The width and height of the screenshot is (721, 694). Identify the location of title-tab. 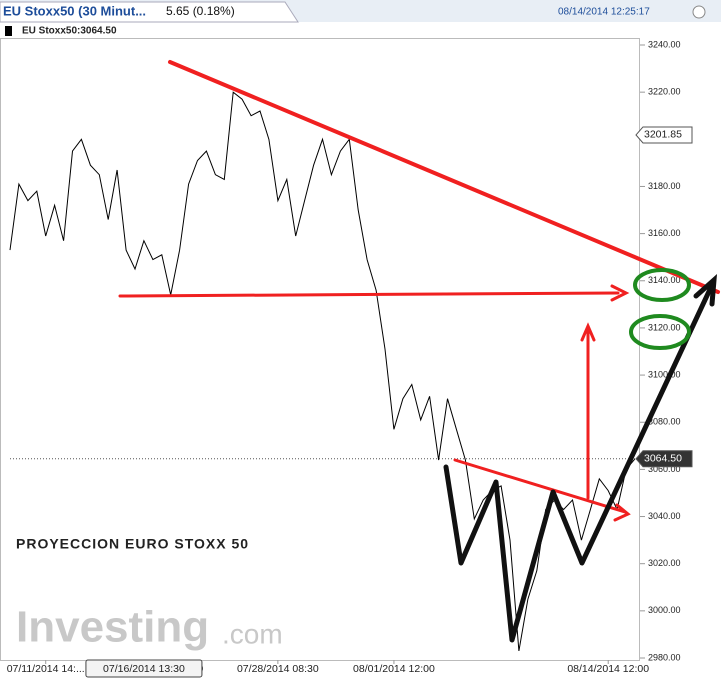
(149, 12).